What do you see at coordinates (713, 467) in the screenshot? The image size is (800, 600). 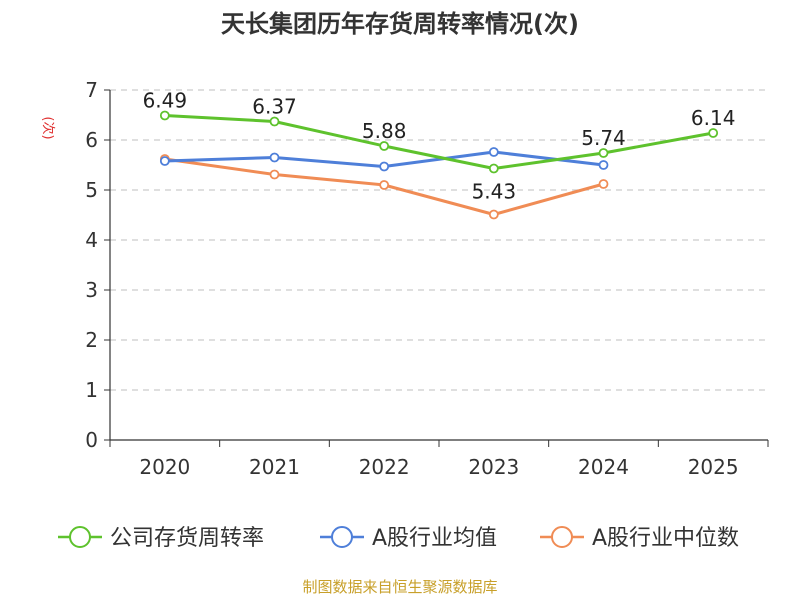 I see `x-tick-label: 2025` at bounding box center [713, 467].